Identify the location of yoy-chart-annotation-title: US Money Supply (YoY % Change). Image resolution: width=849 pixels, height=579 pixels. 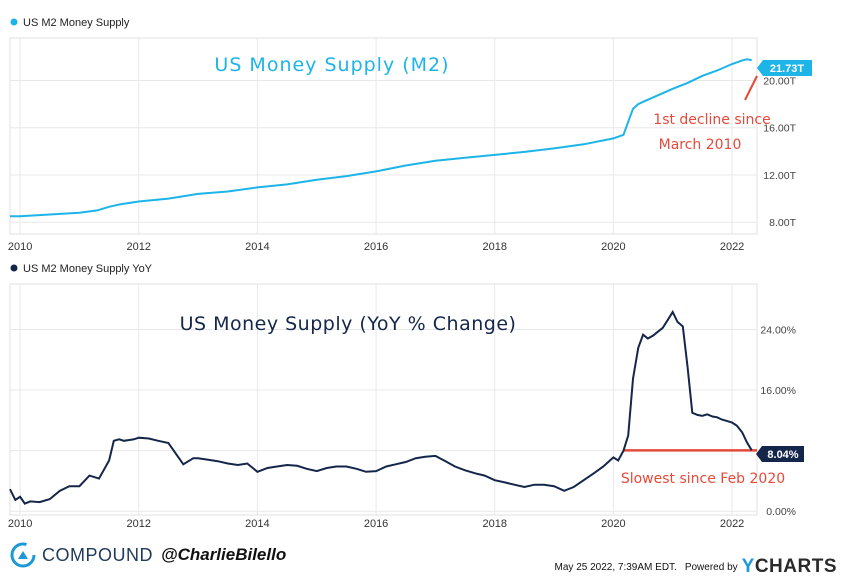
(348, 324).